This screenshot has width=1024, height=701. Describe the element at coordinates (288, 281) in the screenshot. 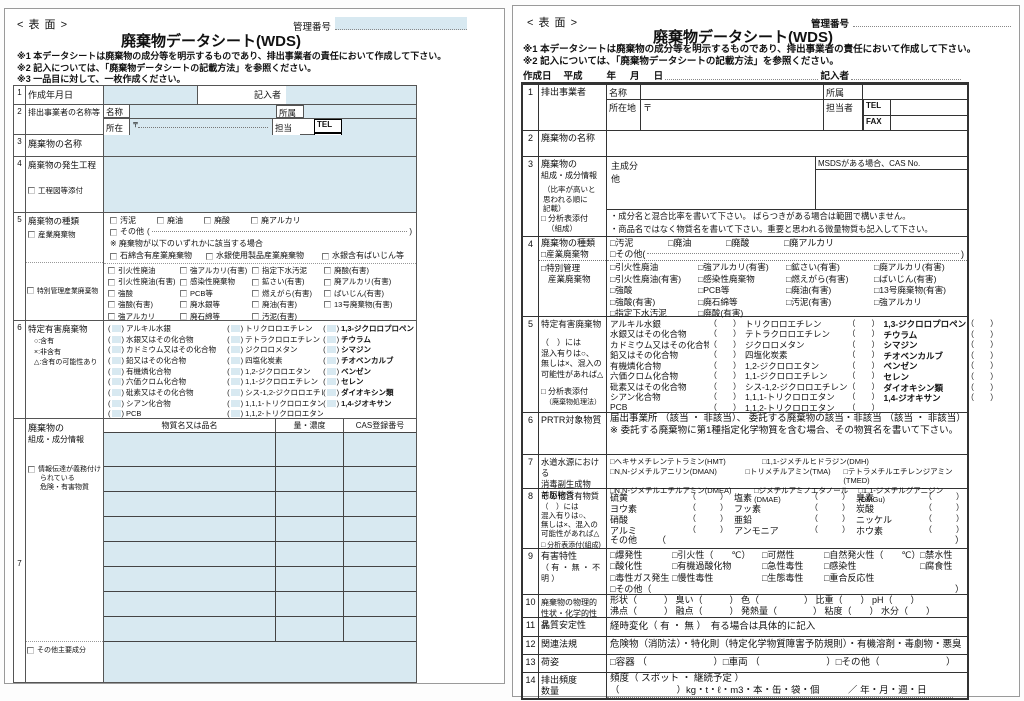

I see `special-waste-item: 鉱さい(有害)` at that location.